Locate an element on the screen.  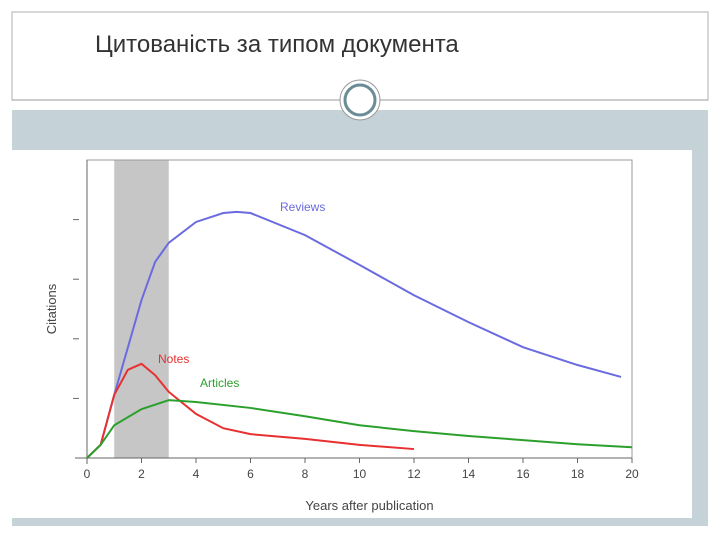
x-tick-label: 10 is located at coordinates (360, 474).